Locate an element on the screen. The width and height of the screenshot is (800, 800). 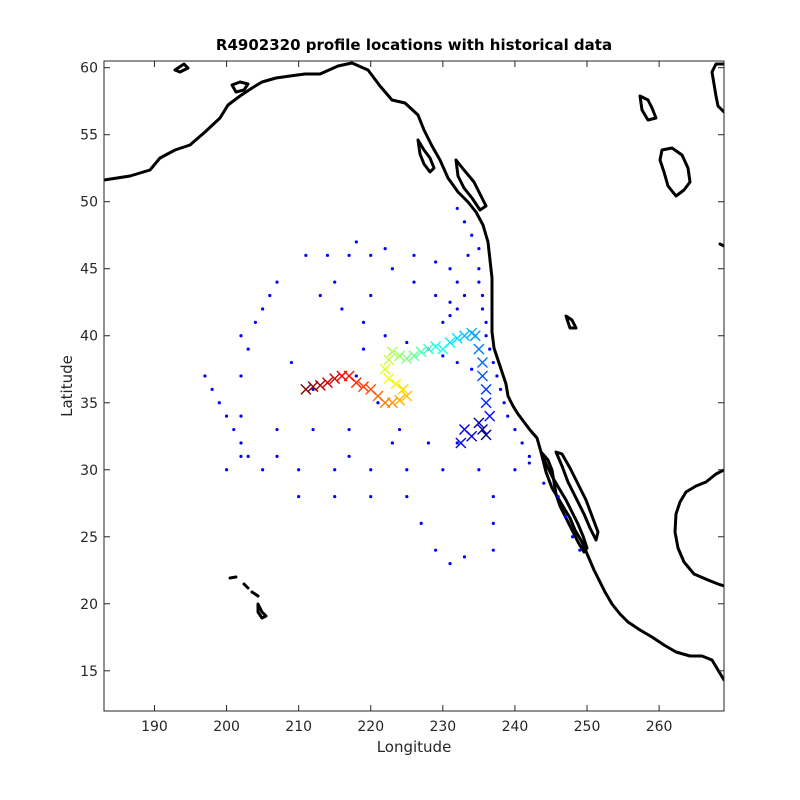
float-profile-track is located at coordinates (398, 388).